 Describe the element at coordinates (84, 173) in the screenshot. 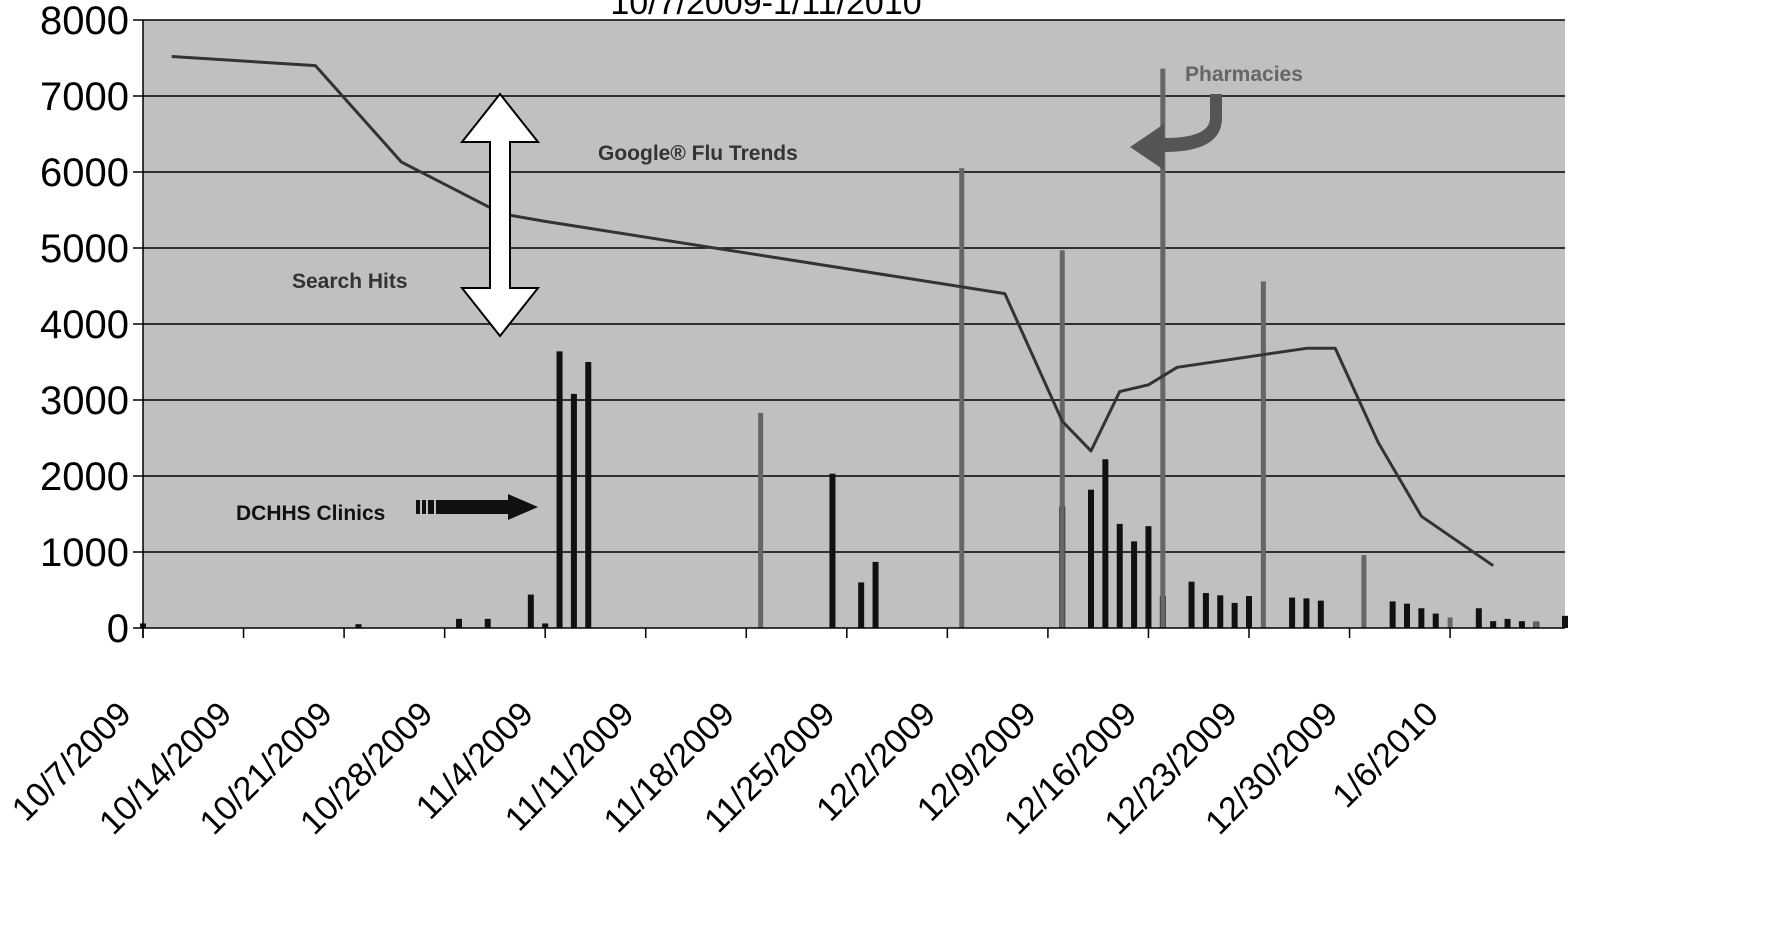

I see `y-tick-label: 6000` at that location.